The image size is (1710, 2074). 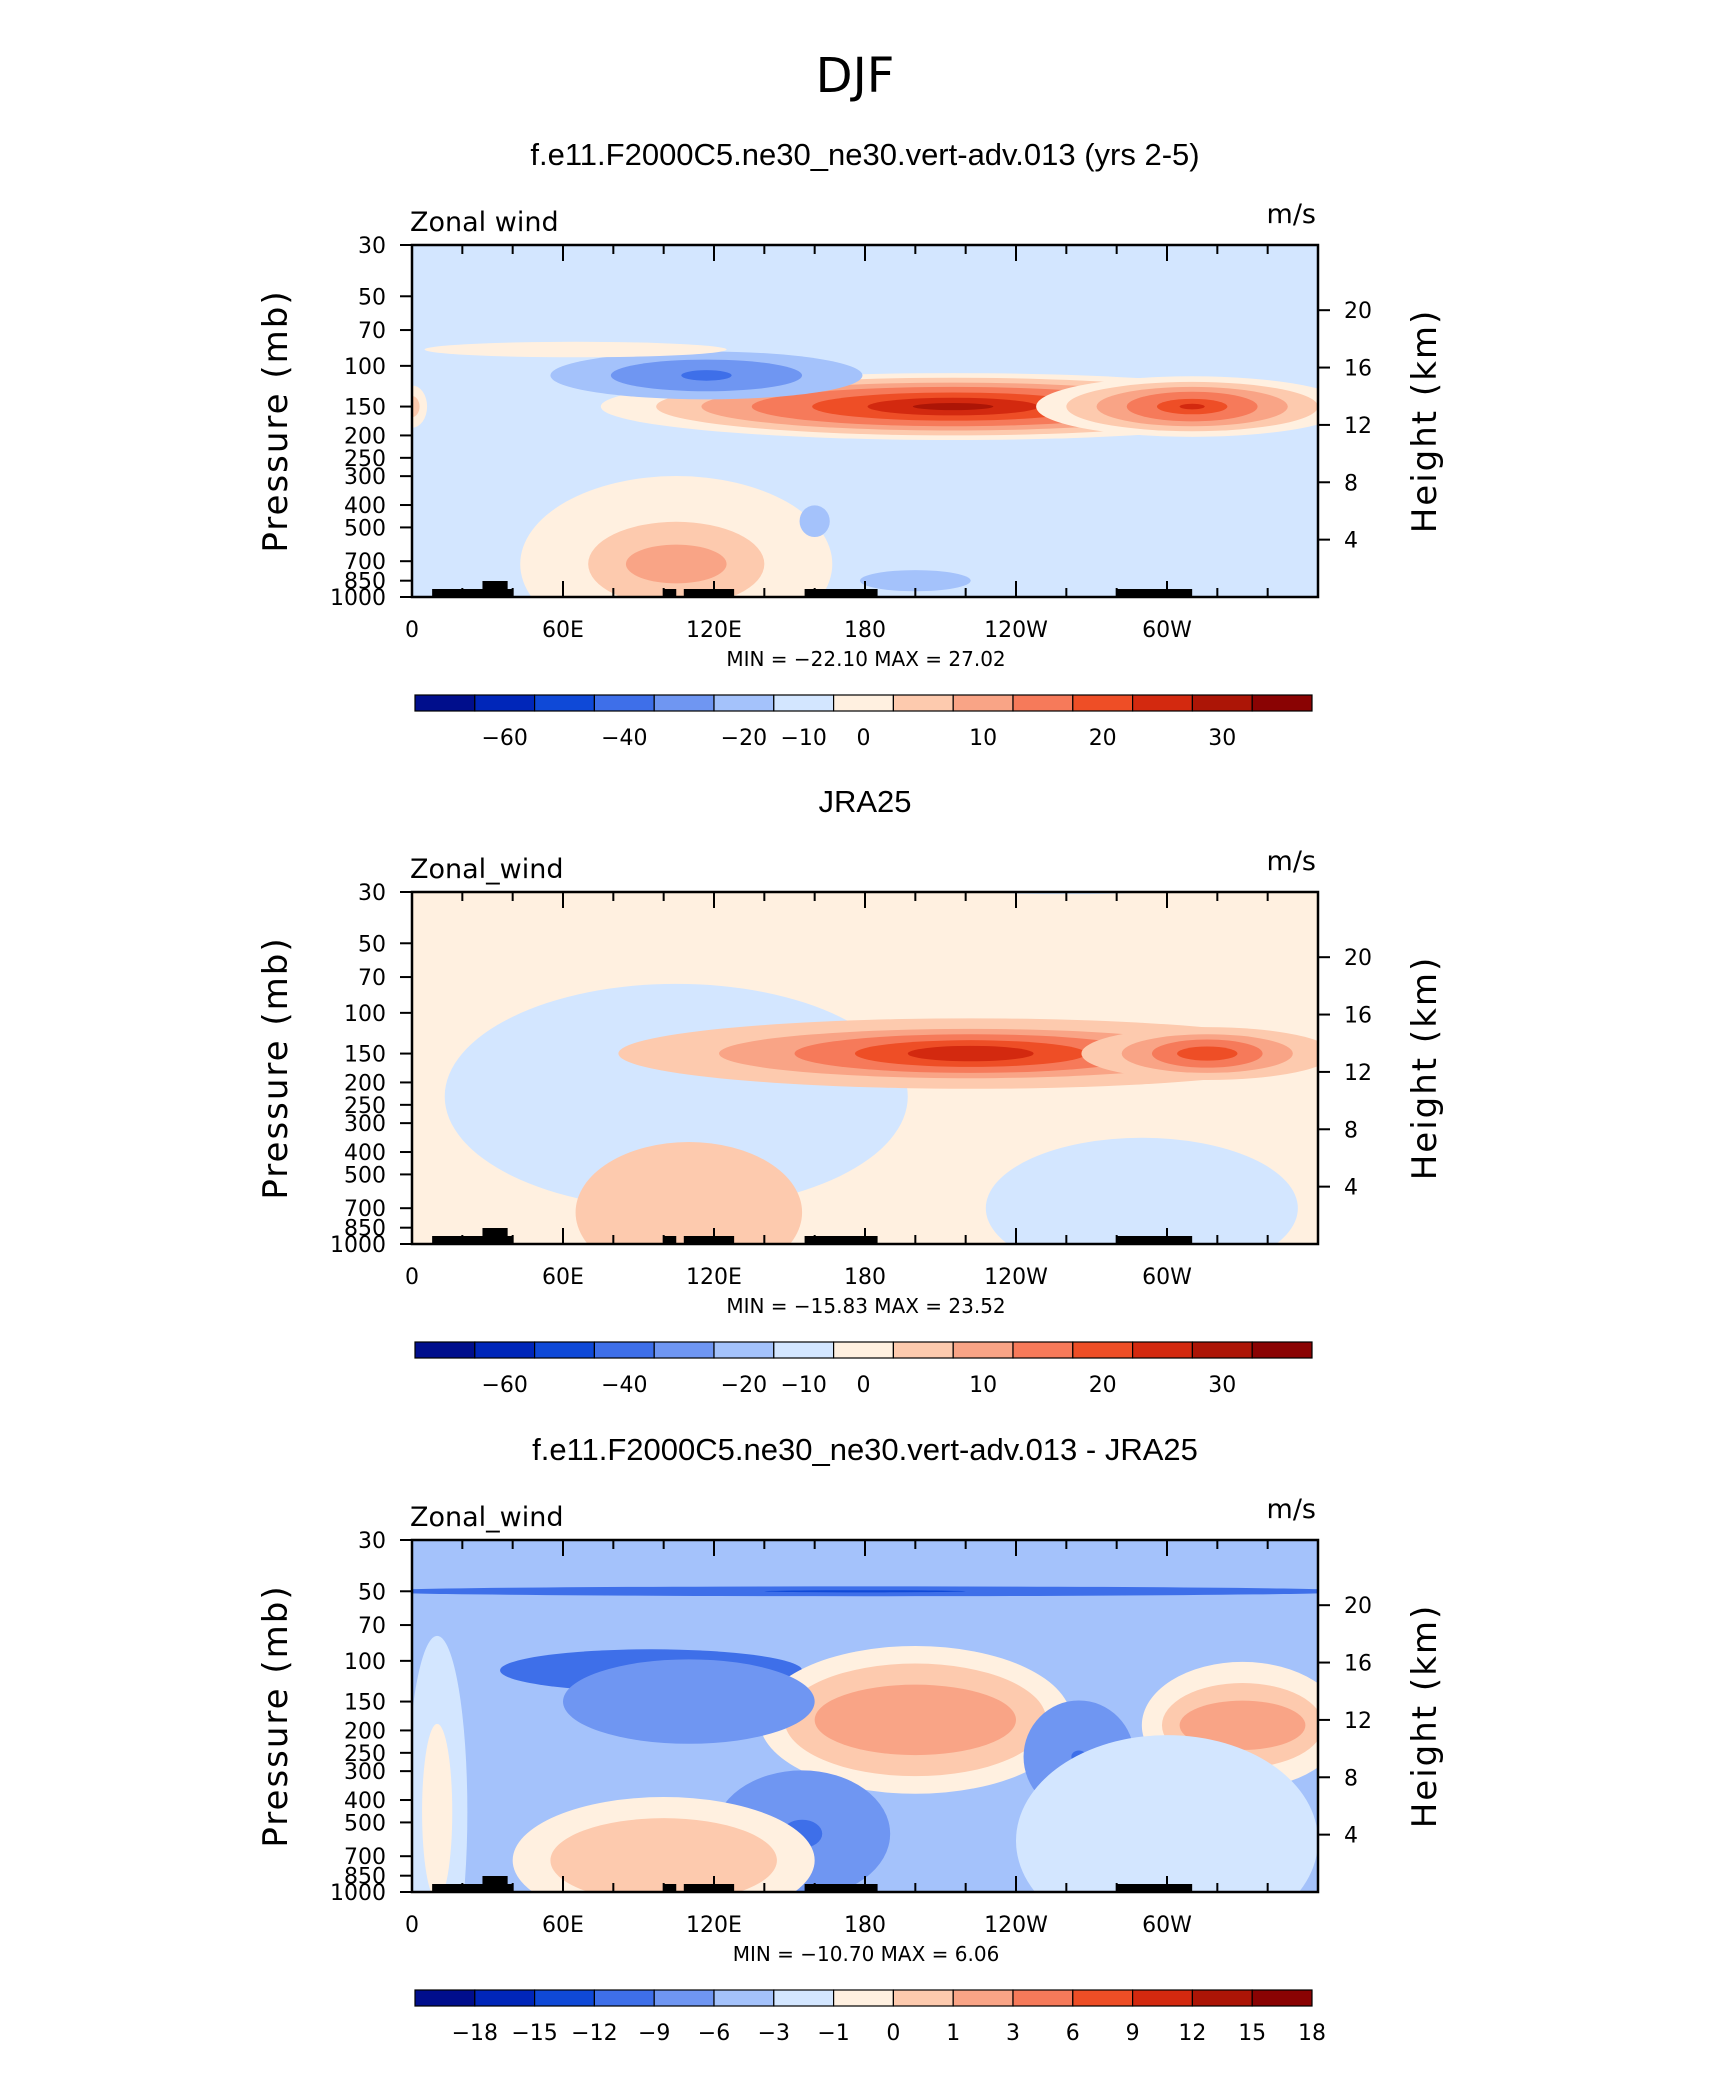 I want to click on z-tick-label: 12, so click(x=1358, y=1073).